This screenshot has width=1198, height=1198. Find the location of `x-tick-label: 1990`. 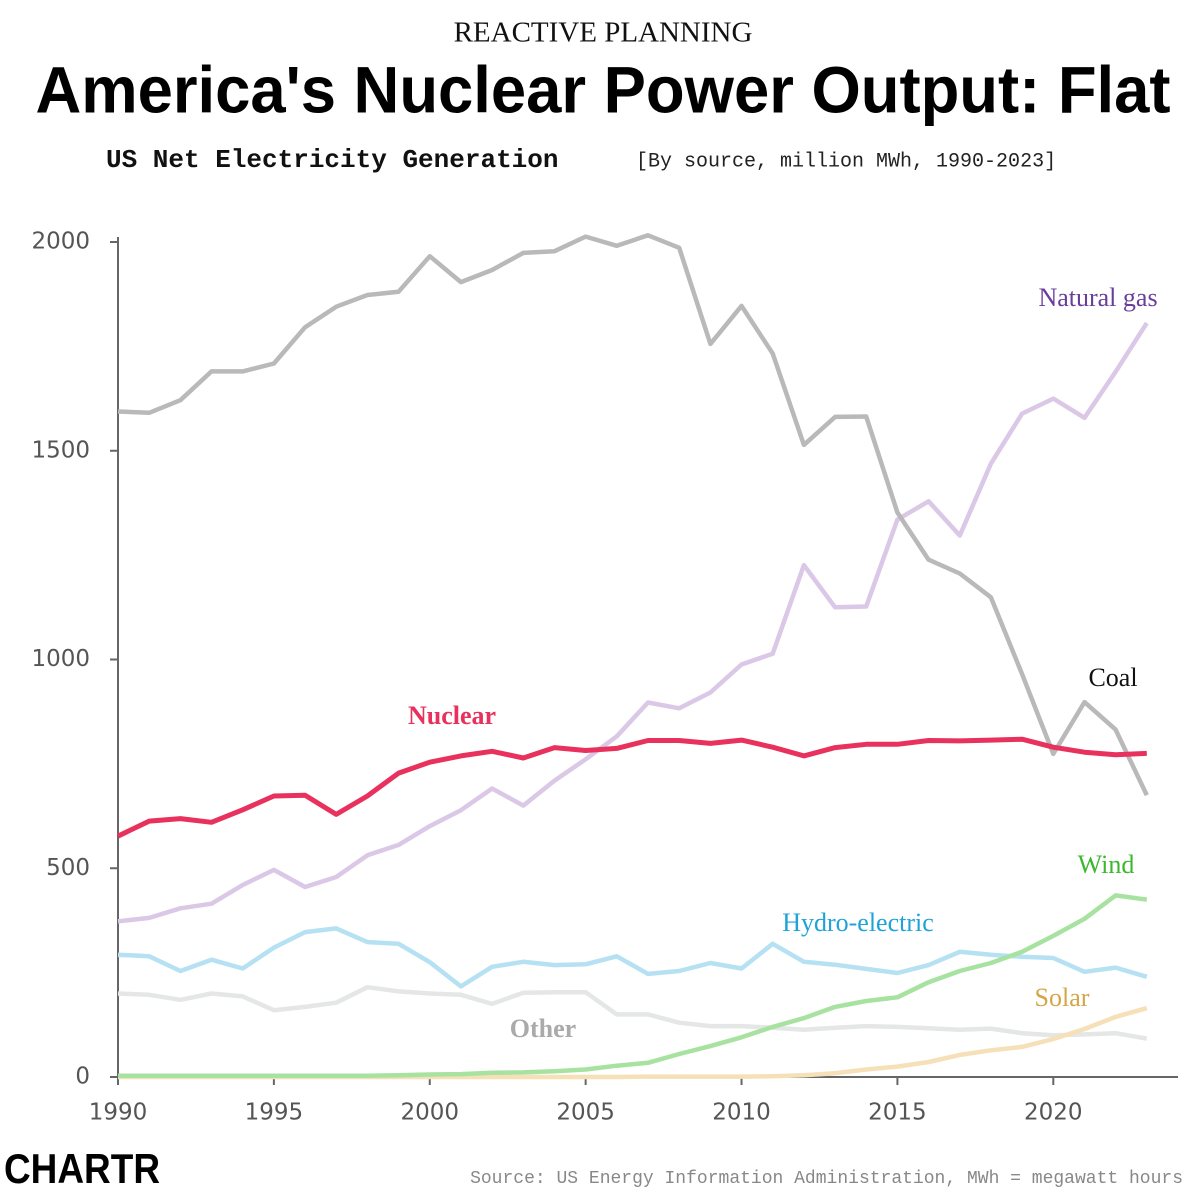

x-tick-label: 1990 is located at coordinates (118, 1113).